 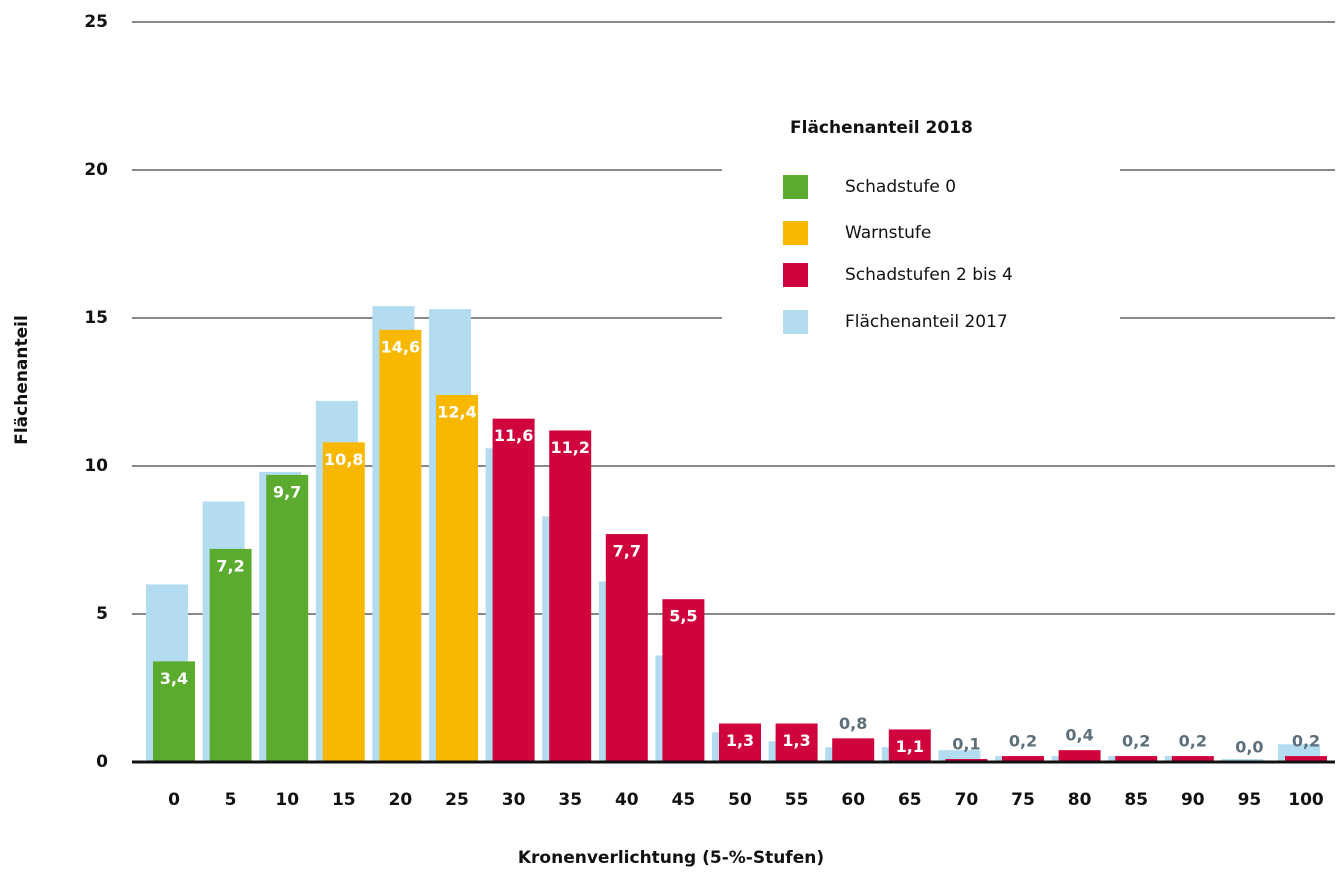 What do you see at coordinates (96, 170) in the screenshot?
I see `y-tick-label: 20` at bounding box center [96, 170].